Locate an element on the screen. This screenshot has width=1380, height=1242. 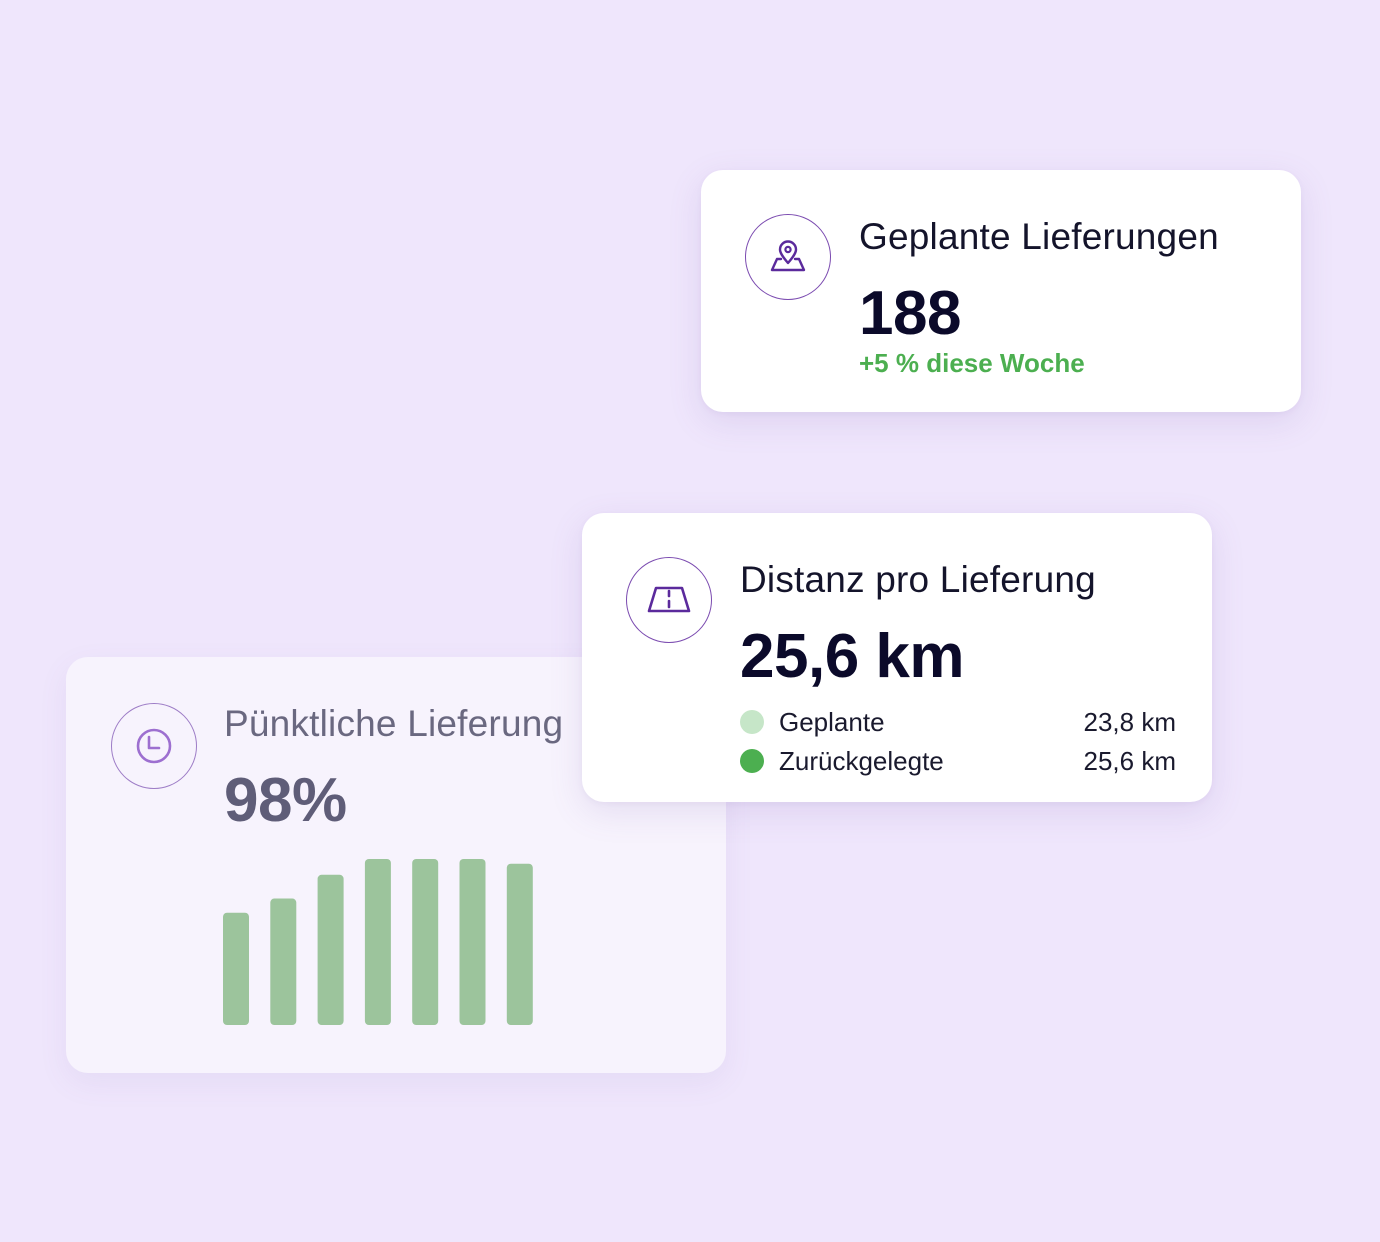
legend-item-planned: Geplante 23,8 km is located at coordinates (958, 722).